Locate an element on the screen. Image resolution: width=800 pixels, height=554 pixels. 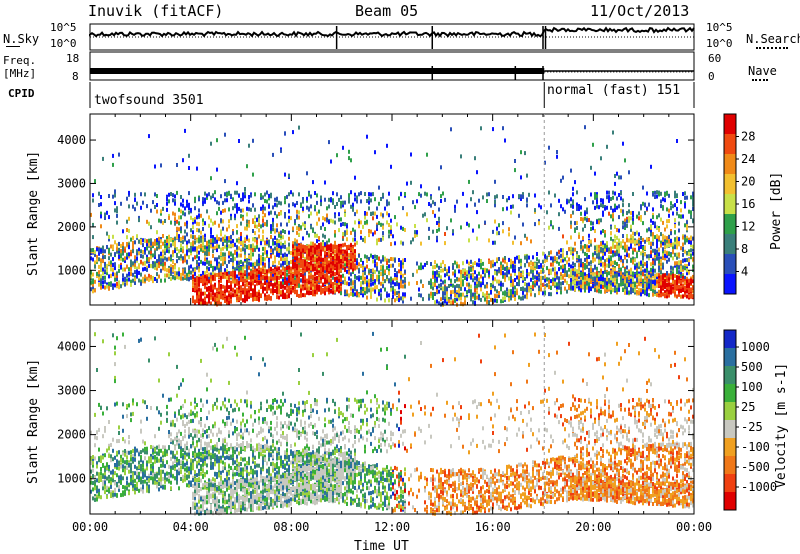
colorbar-0-label-0: 4 is located at coordinates (744, 272).